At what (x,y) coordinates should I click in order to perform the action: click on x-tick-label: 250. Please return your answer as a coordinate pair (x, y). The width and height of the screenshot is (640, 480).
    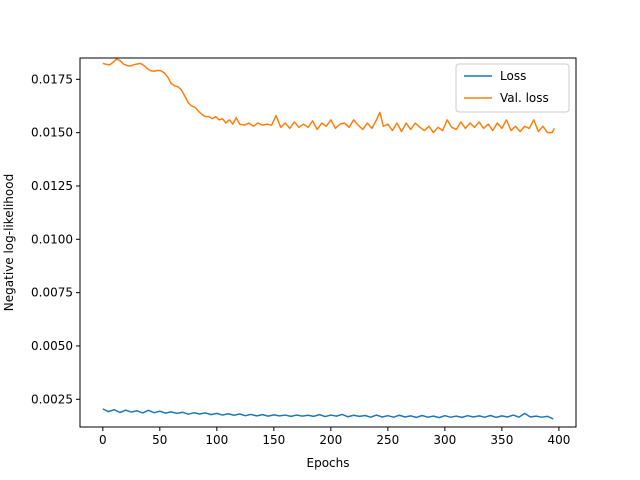
    Looking at the image, I should click on (387, 440).